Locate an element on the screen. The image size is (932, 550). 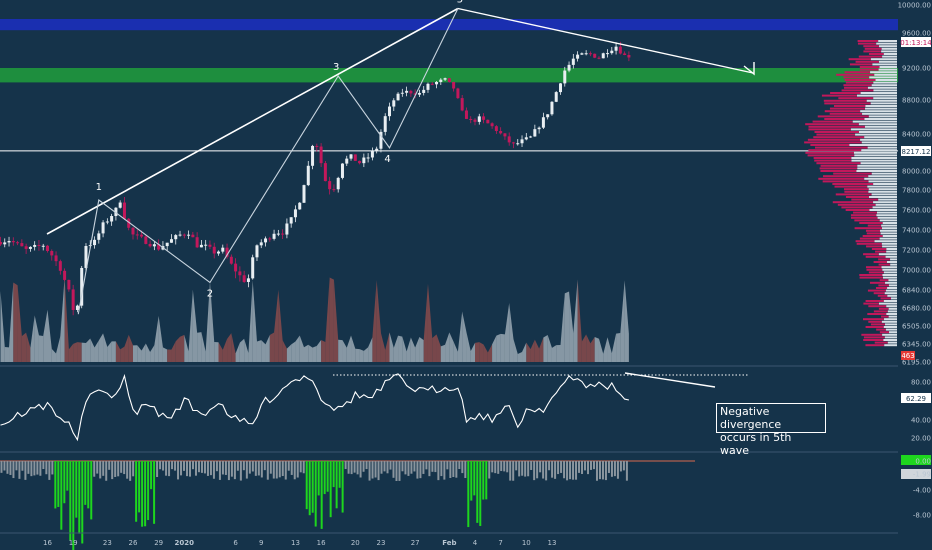
volume-label: 463 is located at coordinates (907, 356).